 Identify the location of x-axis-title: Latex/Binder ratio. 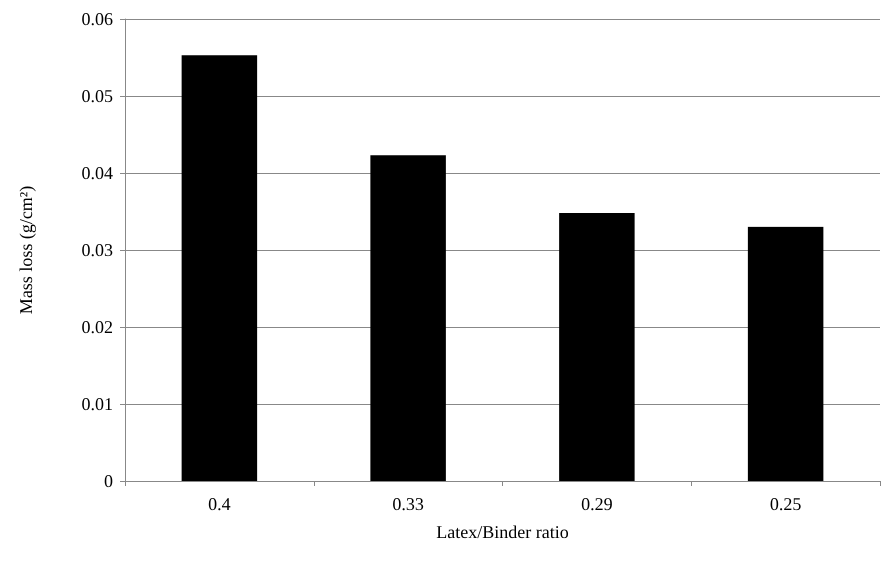
(502, 532).